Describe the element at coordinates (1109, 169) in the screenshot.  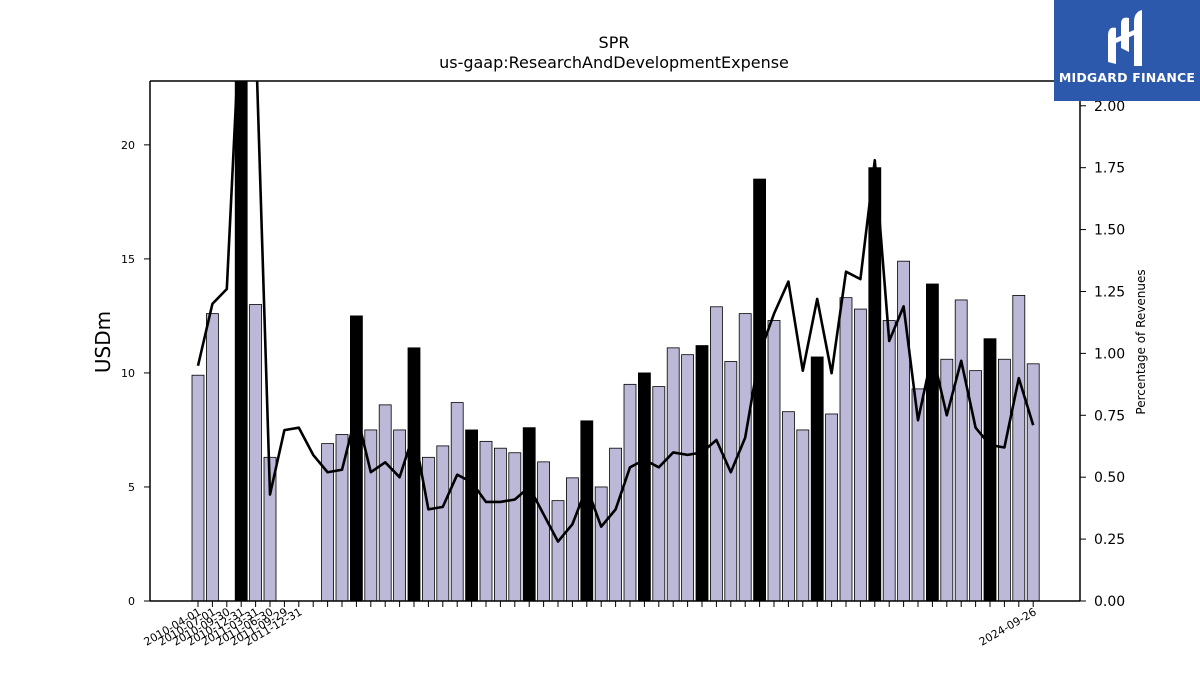
I see `y2-tick-label: 1.75` at that location.